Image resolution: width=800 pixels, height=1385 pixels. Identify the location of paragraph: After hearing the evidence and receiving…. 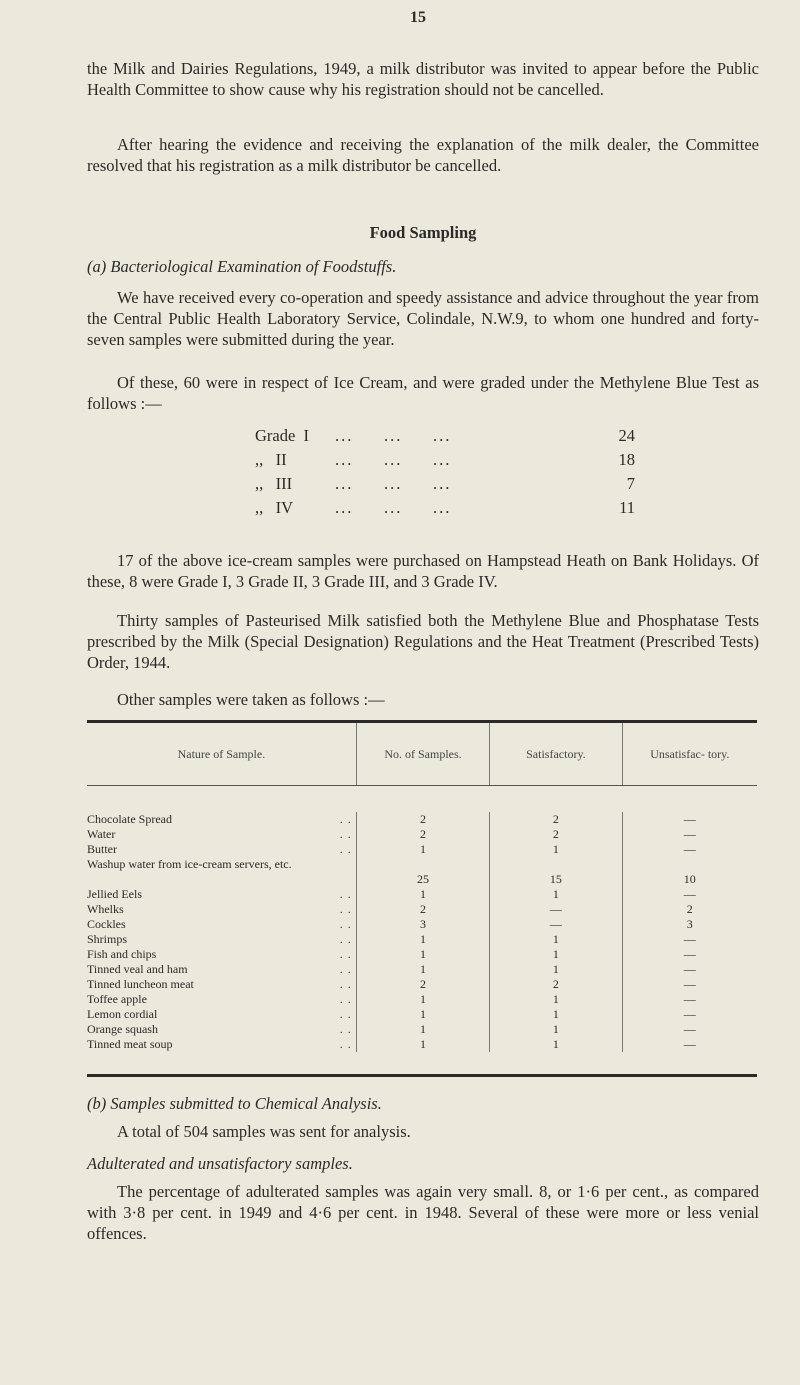
(423, 155).